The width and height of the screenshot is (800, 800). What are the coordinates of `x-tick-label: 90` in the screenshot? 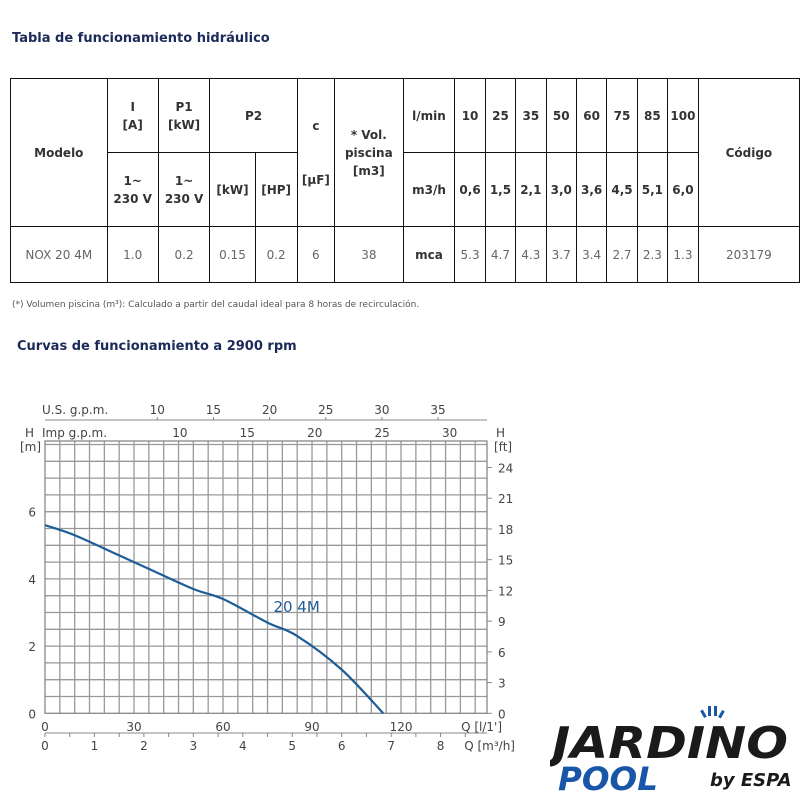 It's located at (311, 727).